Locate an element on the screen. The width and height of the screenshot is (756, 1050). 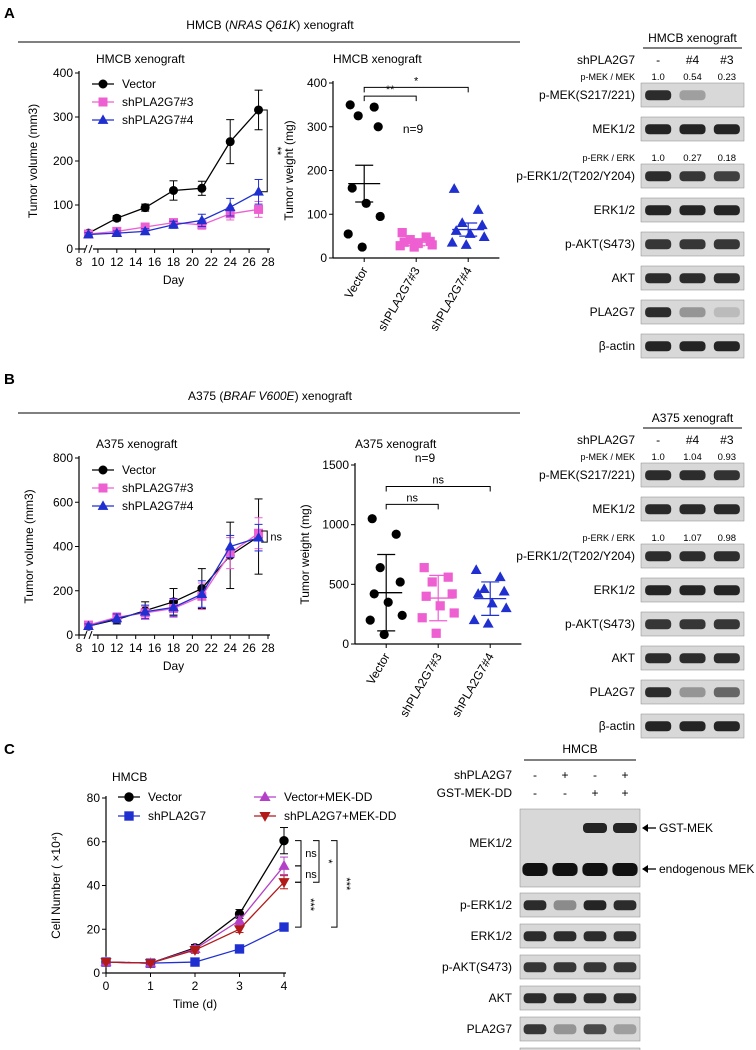
legend-label: shPLA2G7#4 is located at coordinates (158, 506).